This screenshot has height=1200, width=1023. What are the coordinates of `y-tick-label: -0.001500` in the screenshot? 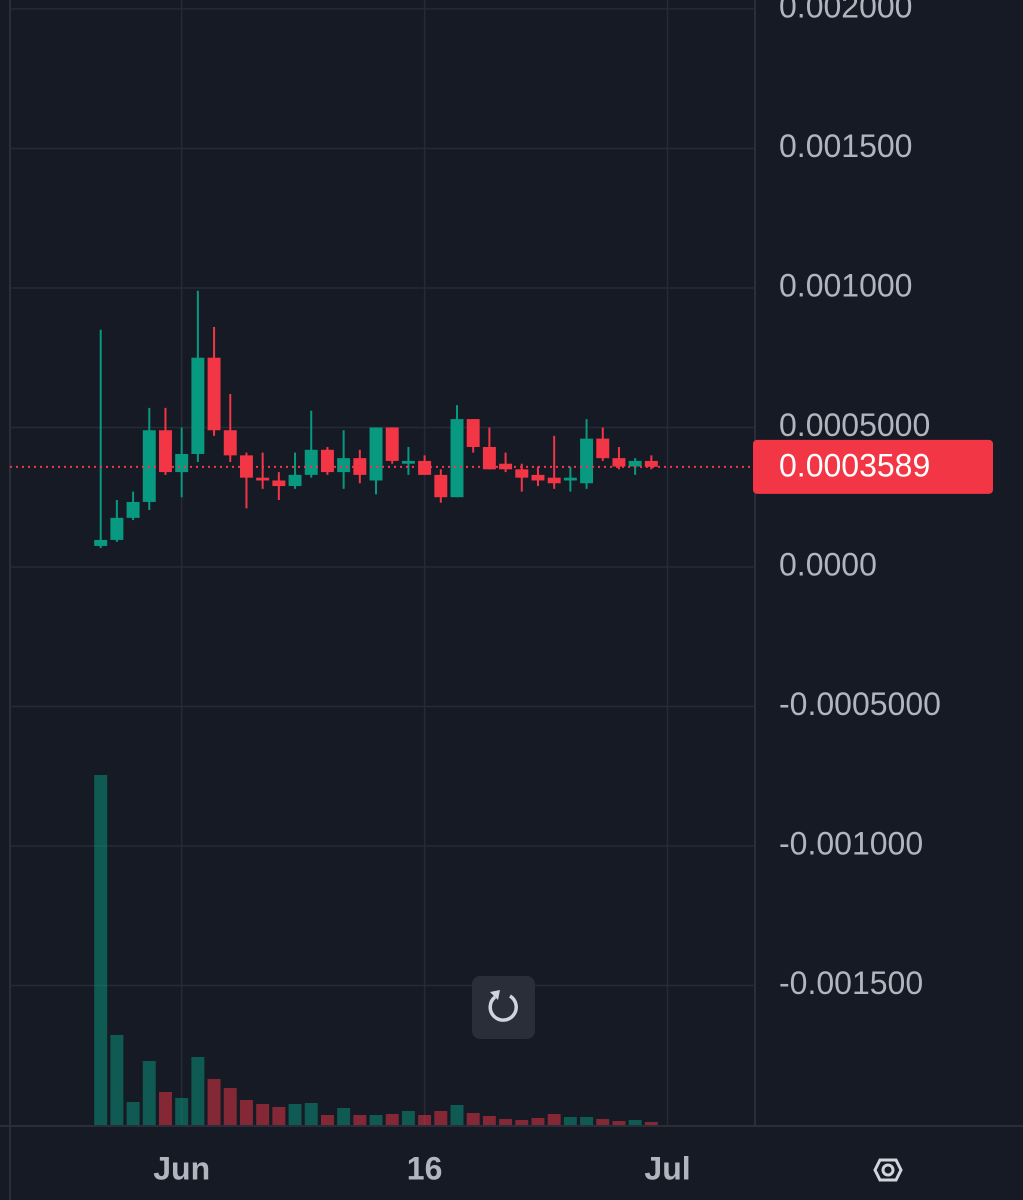 It's located at (851, 983).